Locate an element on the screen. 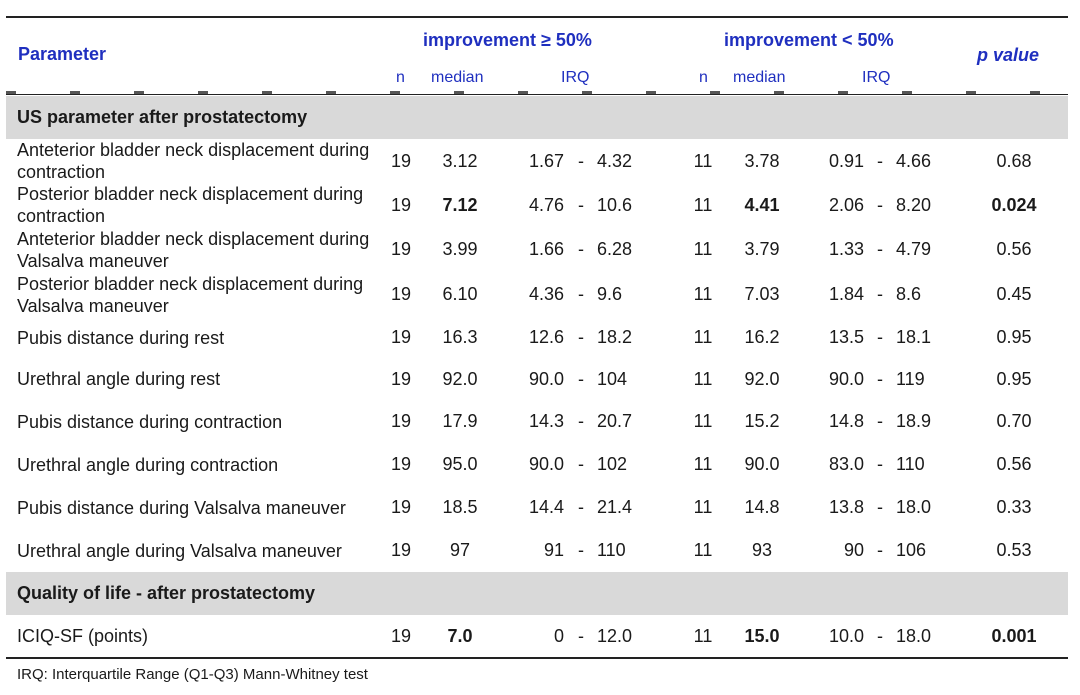  irq-high-high: 102 is located at coordinates (612, 464).